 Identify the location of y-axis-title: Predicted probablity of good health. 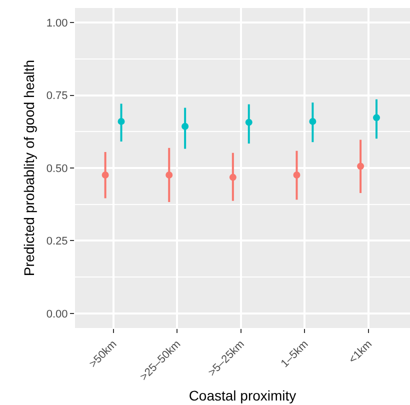
(28, 168).